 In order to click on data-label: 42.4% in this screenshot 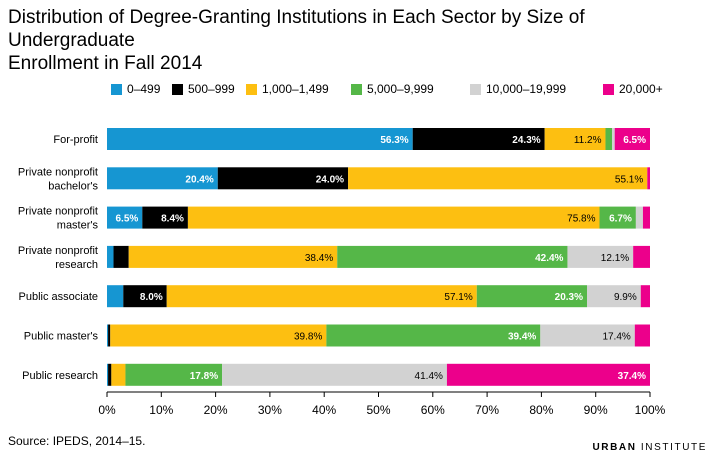, I will do `click(549, 258)`.